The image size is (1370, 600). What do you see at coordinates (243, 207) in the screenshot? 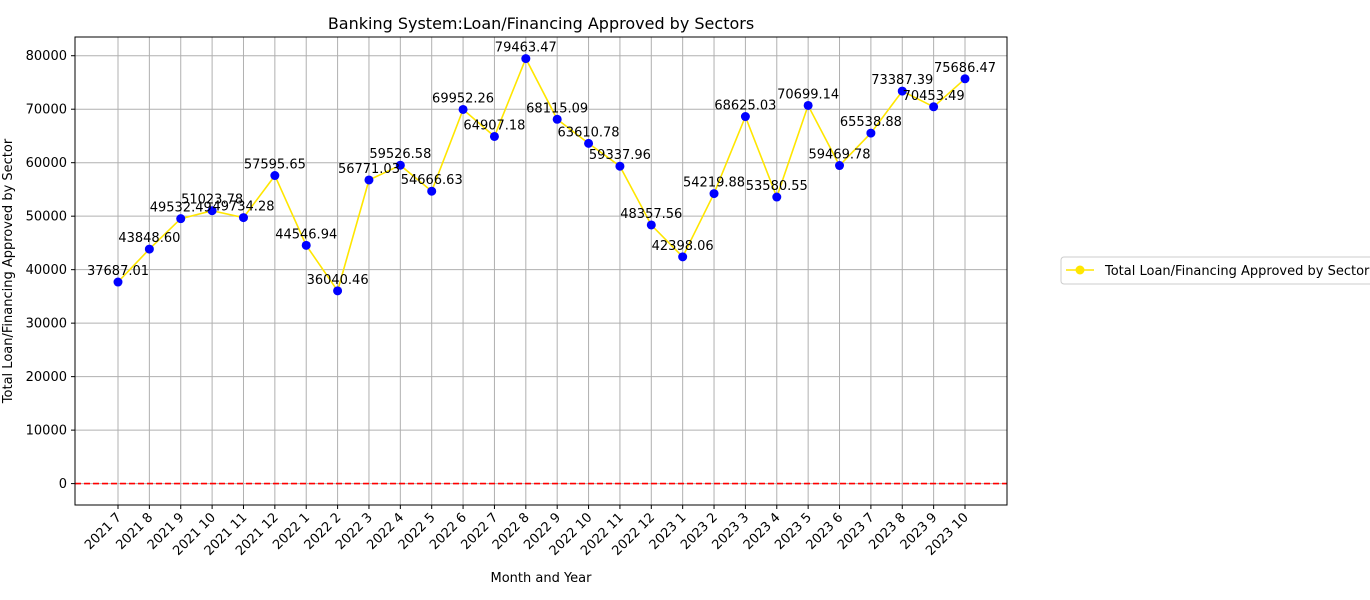
I see `data-label: 49734.28` at bounding box center [243, 207].